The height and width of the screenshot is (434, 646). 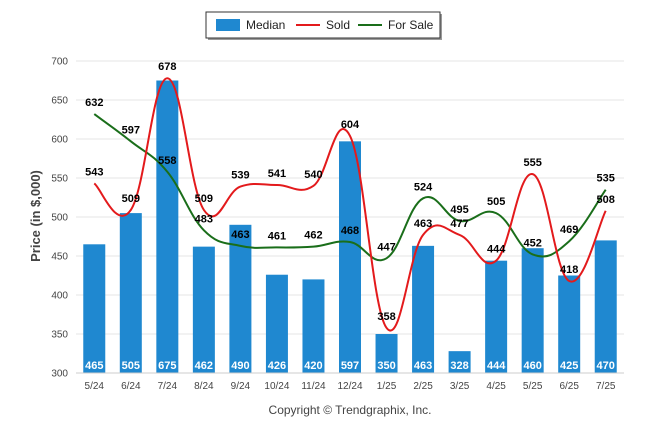 What do you see at coordinates (167, 366) in the screenshot?
I see `median-bar-label: 675` at bounding box center [167, 366].